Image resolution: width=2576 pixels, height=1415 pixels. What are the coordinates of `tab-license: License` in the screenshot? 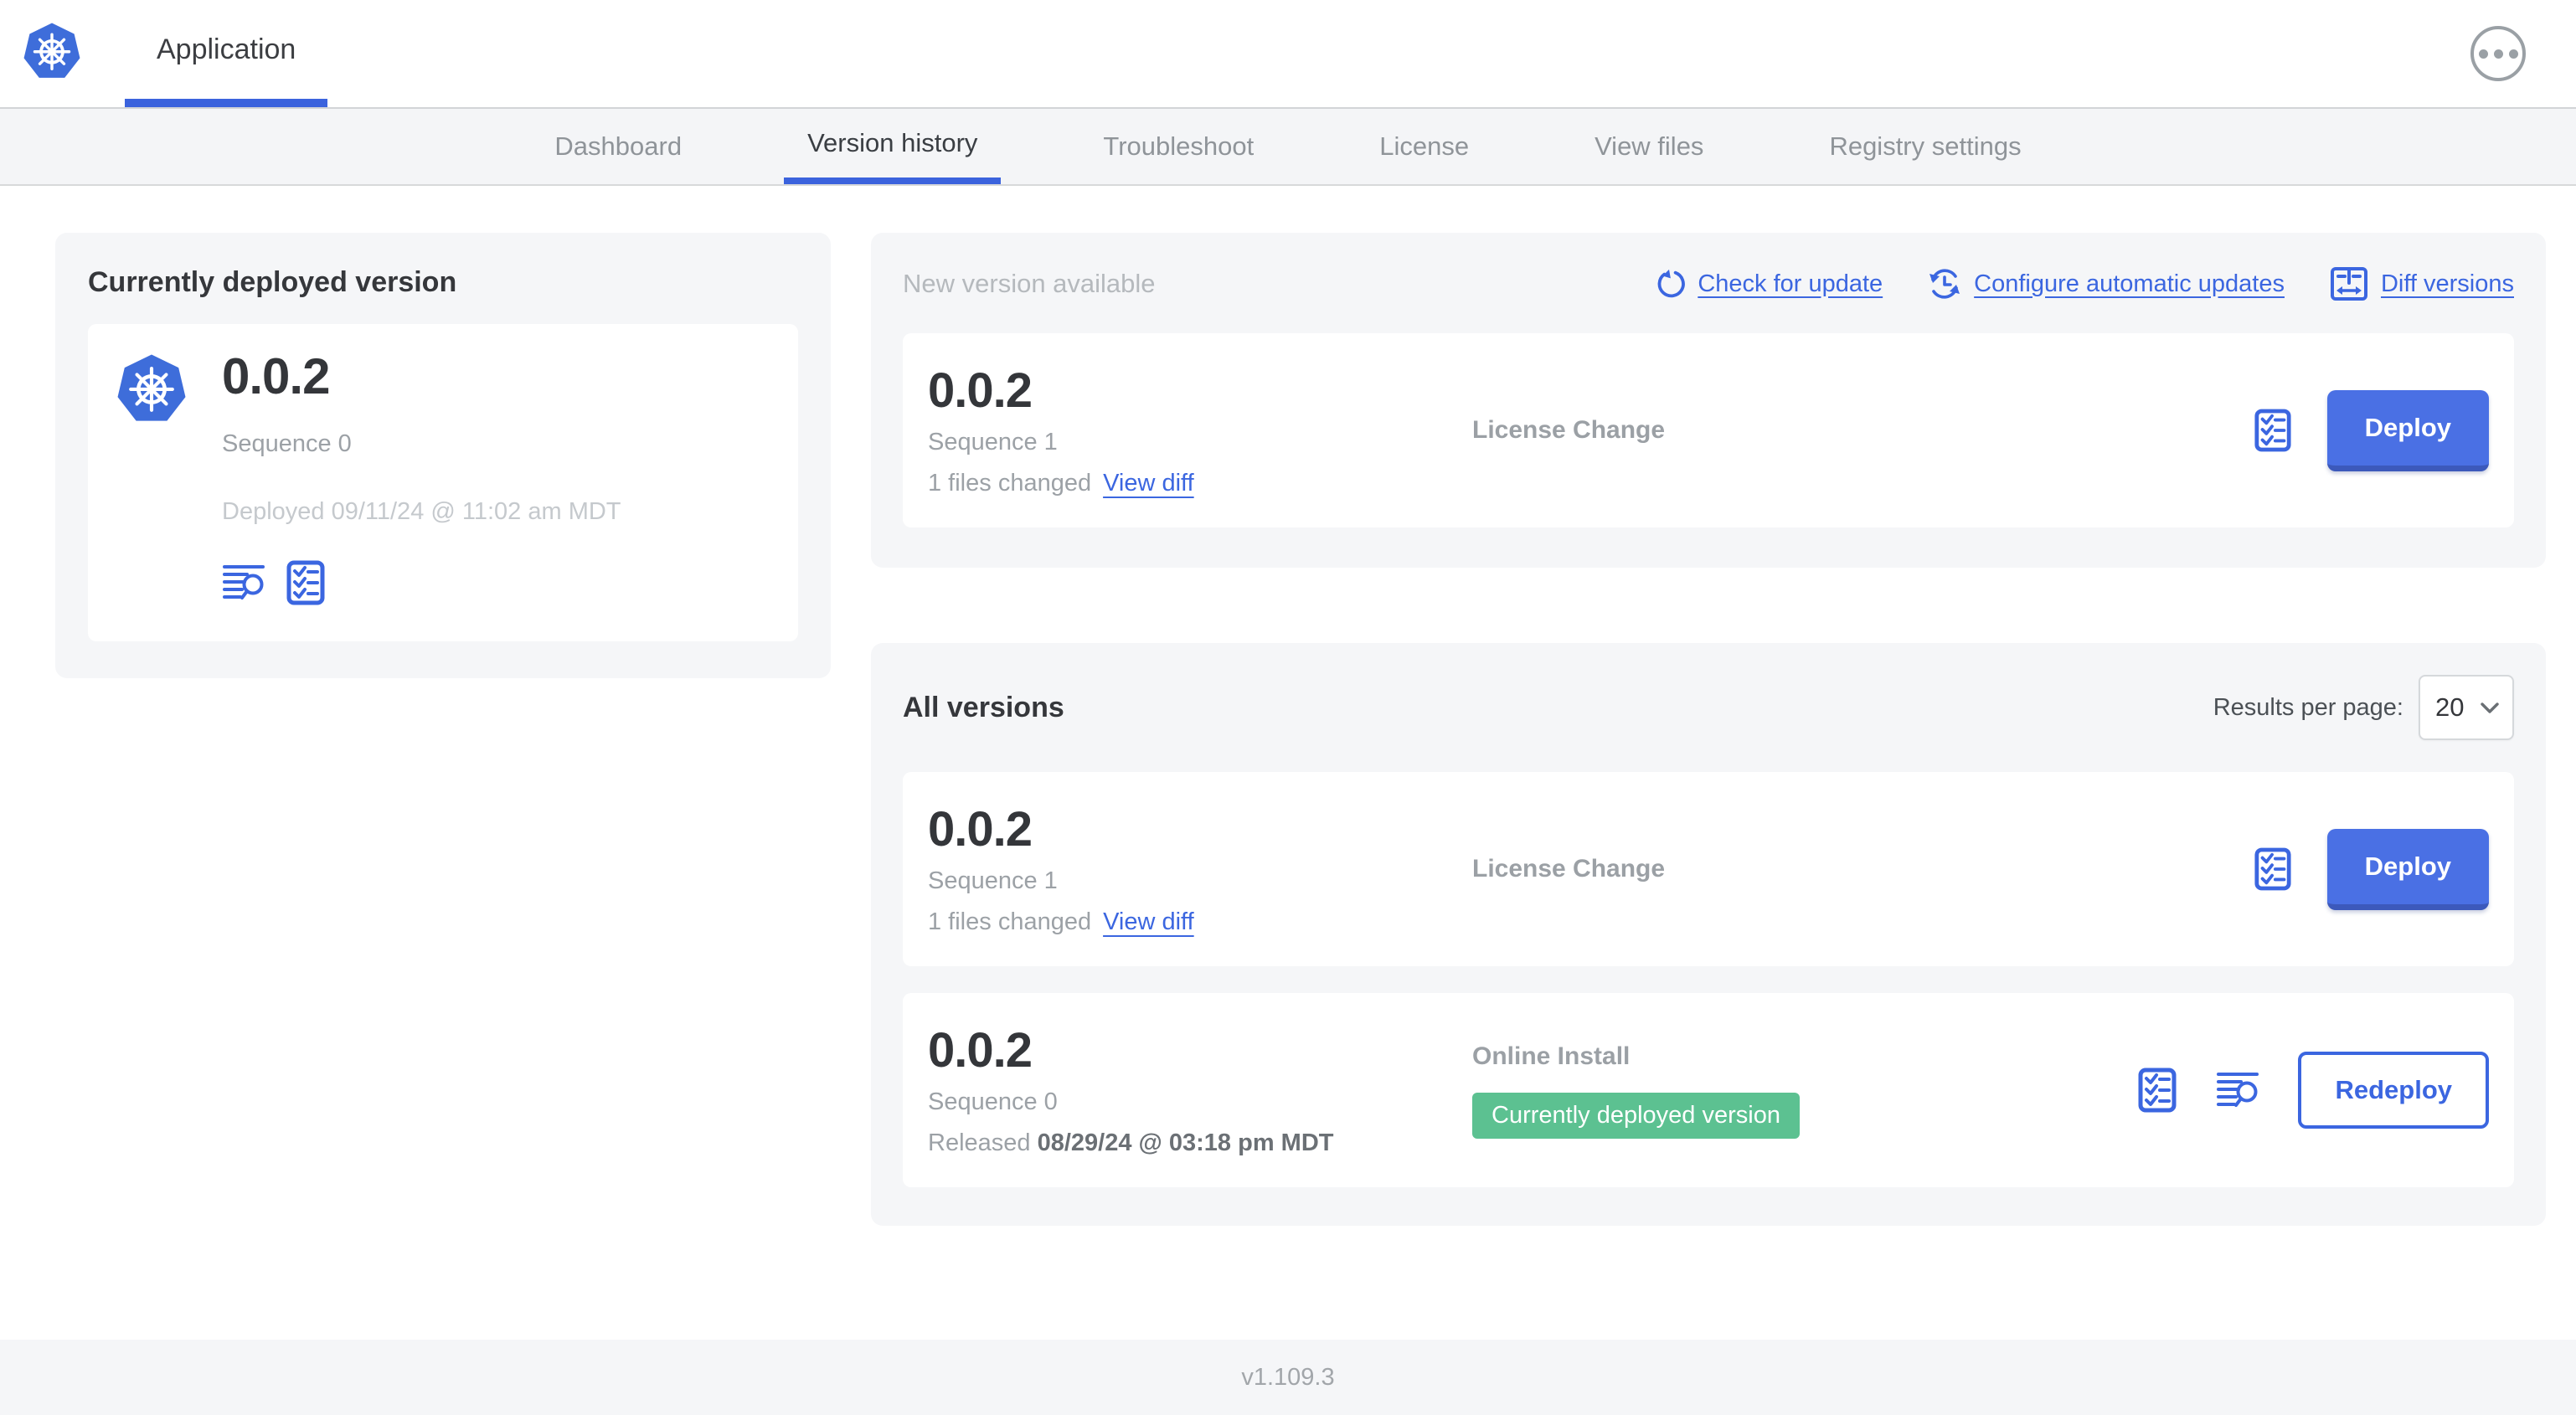 It's located at (1424, 146).